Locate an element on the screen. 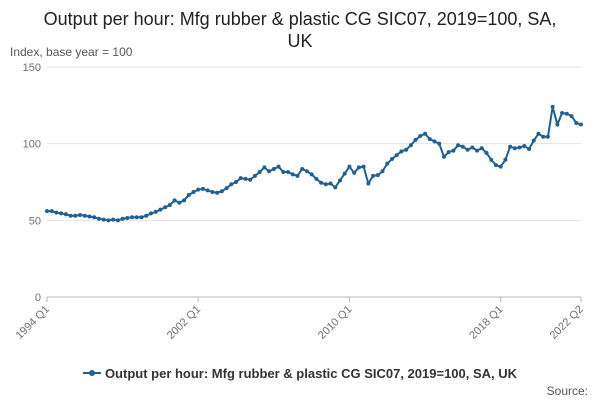  y-tick-label: 100 is located at coordinates (32, 145).